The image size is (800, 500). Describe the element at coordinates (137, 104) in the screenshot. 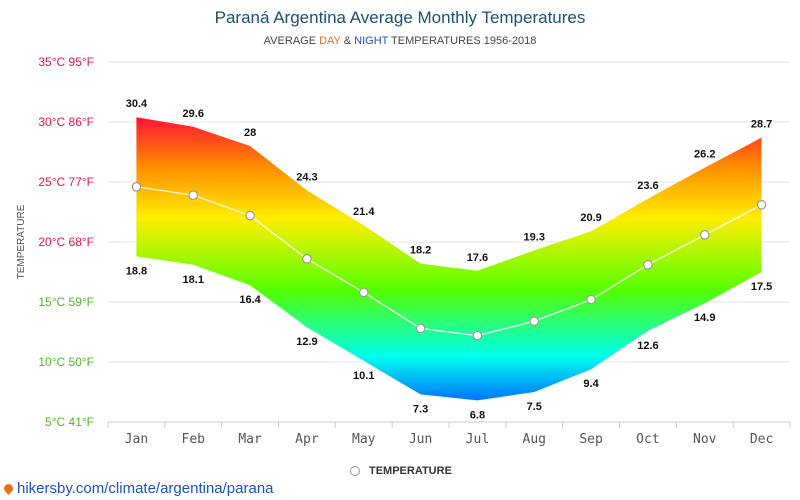

I see `day-value-label: 30.4` at that location.